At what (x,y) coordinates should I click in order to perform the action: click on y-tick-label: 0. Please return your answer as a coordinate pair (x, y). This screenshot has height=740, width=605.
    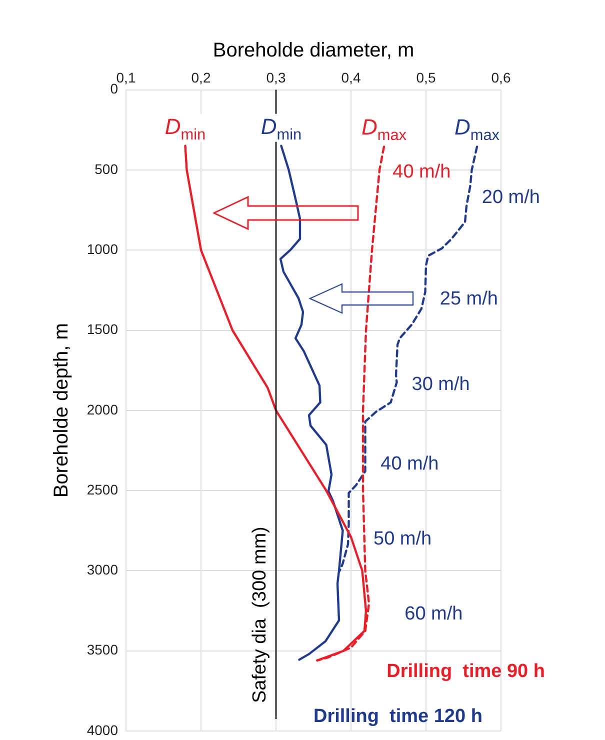
    Looking at the image, I should click on (114, 88).